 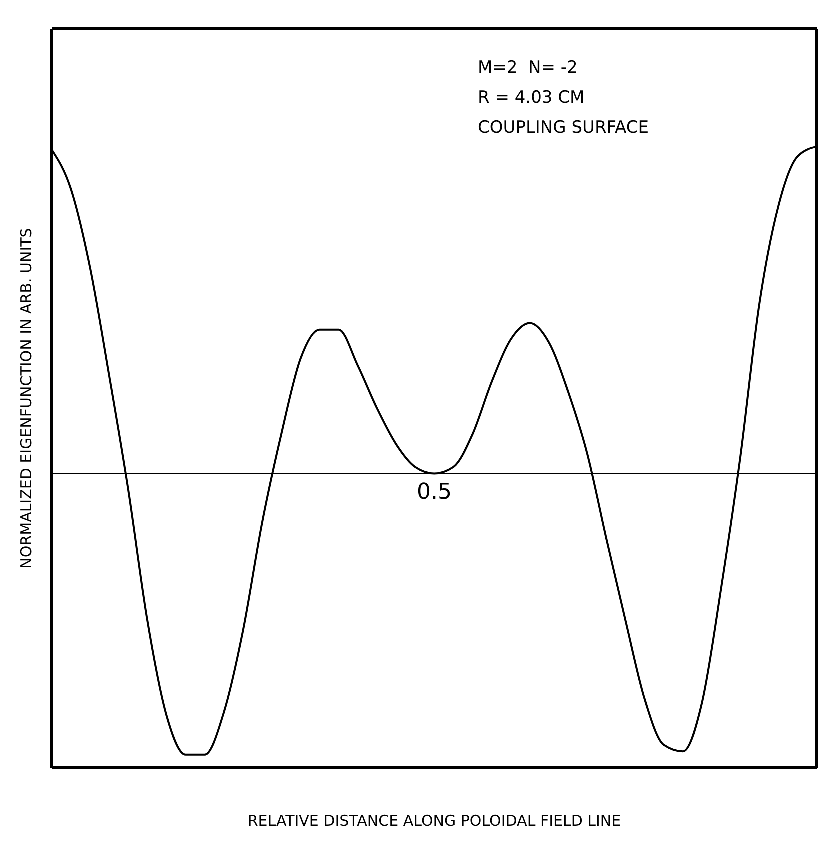 I want to click on text: COUPLING SURFACE, so click(x=563, y=128).